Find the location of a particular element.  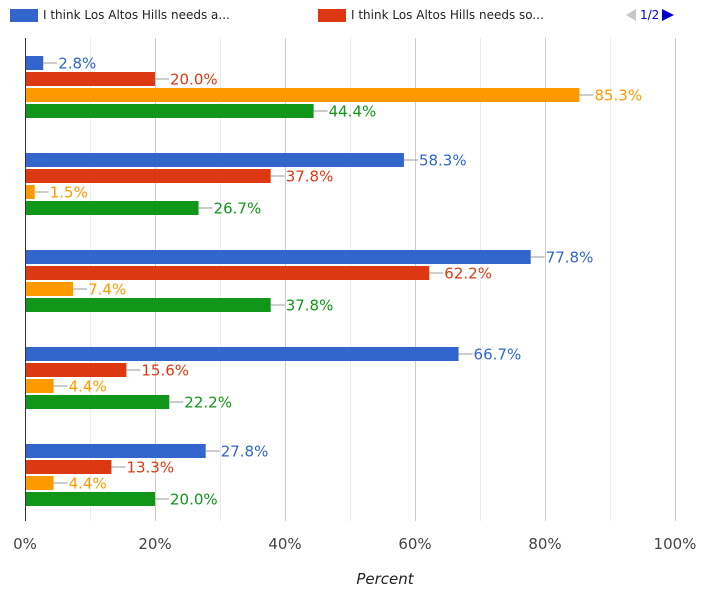

data-label: 7.4% is located at coordinates (107, 290).